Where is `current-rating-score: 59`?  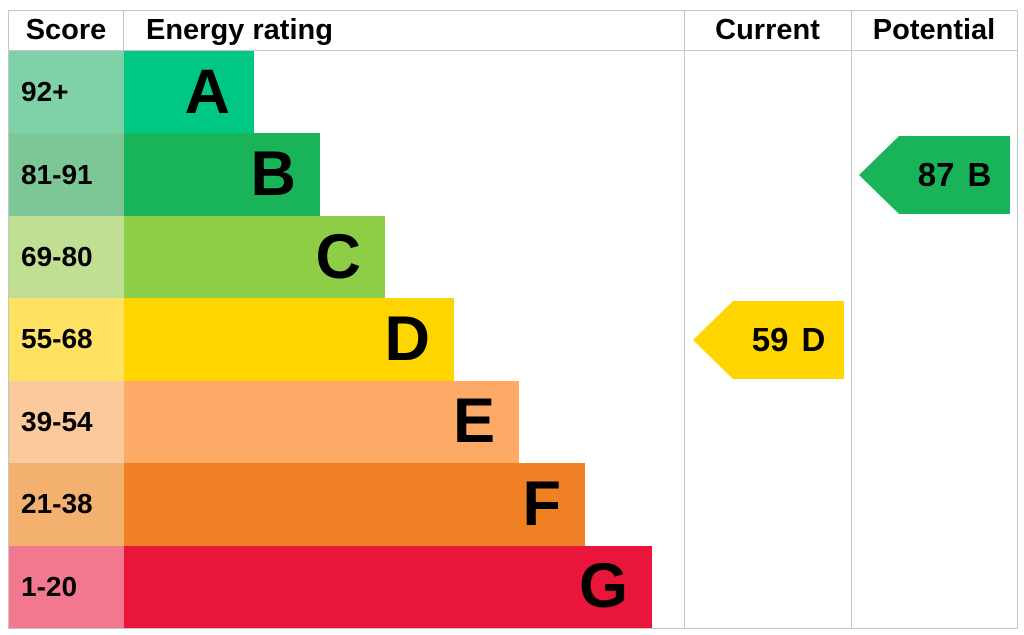 current-rating-score: 59 is located at coordinates (770, 339).